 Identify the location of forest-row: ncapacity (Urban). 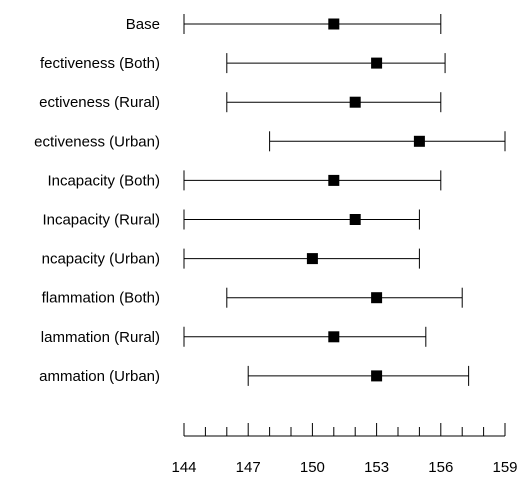
(231, 258).